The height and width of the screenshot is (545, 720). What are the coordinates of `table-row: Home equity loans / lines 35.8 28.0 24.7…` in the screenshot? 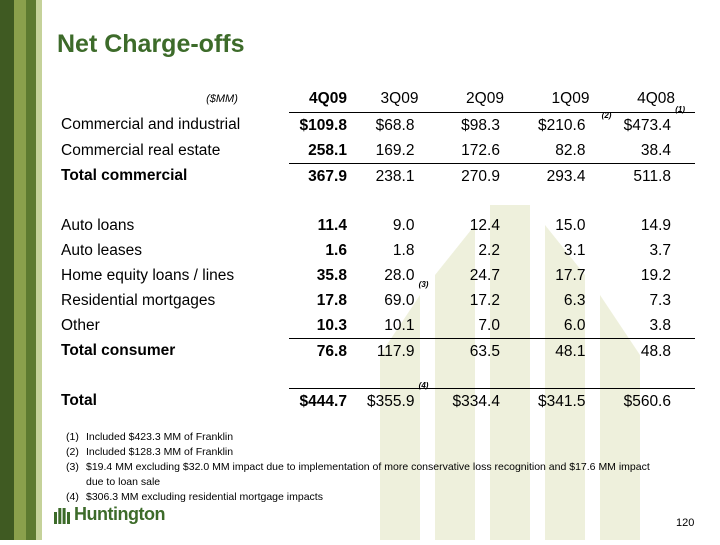 It's located at (375, 275).